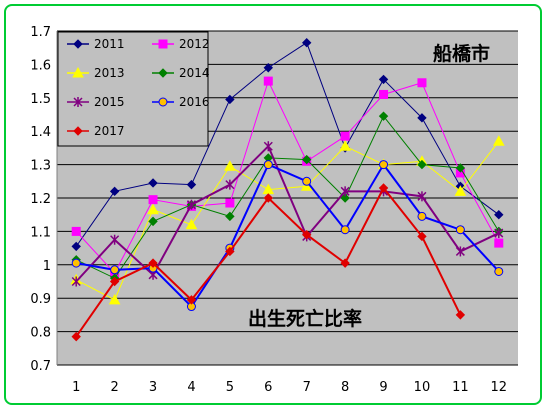  What do you see at coordinates (40, 166) in the screenshot?
I see `y-tick-label: 1.3` at bounding box center [40, 166].